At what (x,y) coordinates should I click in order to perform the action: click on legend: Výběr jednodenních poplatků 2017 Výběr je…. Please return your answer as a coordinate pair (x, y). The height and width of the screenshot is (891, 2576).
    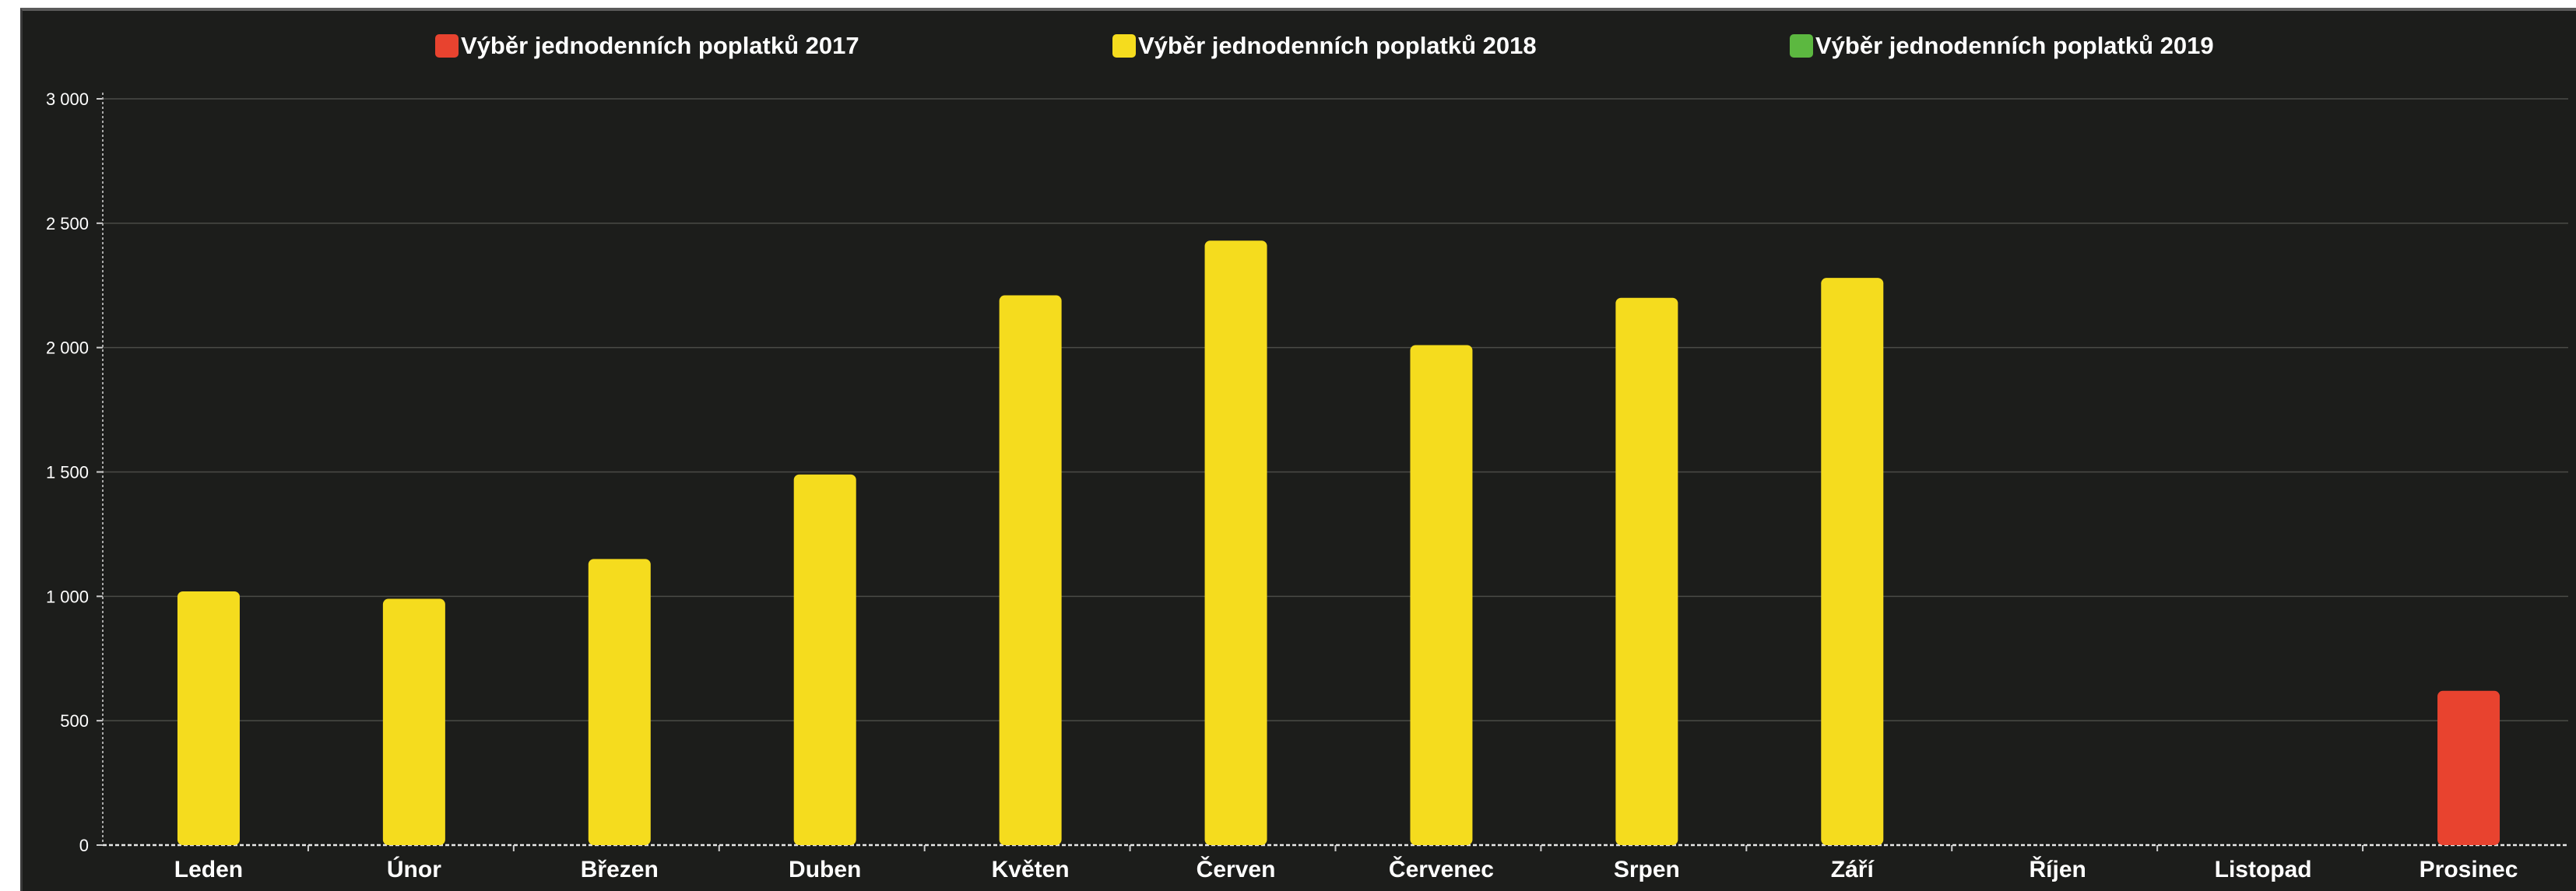
    Looking at the image, I should click on (1325, 45).